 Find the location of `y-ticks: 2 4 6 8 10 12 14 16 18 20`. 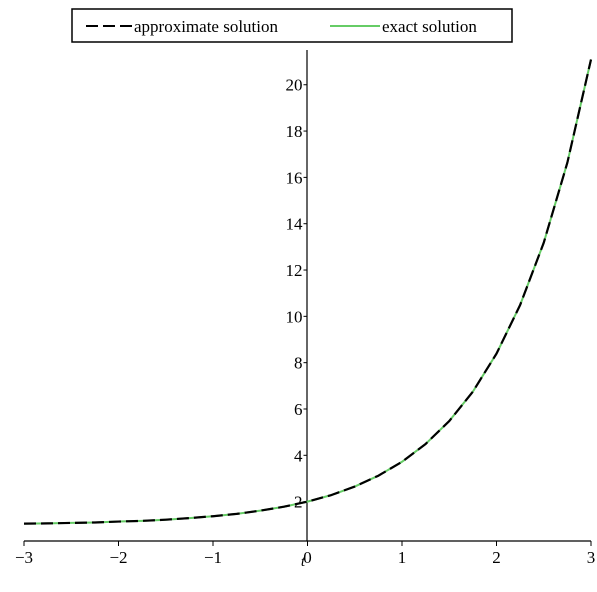

y-ticks: 2 4 6 8 10 12 14 16 18 20 is located at coordinates (297, 294).